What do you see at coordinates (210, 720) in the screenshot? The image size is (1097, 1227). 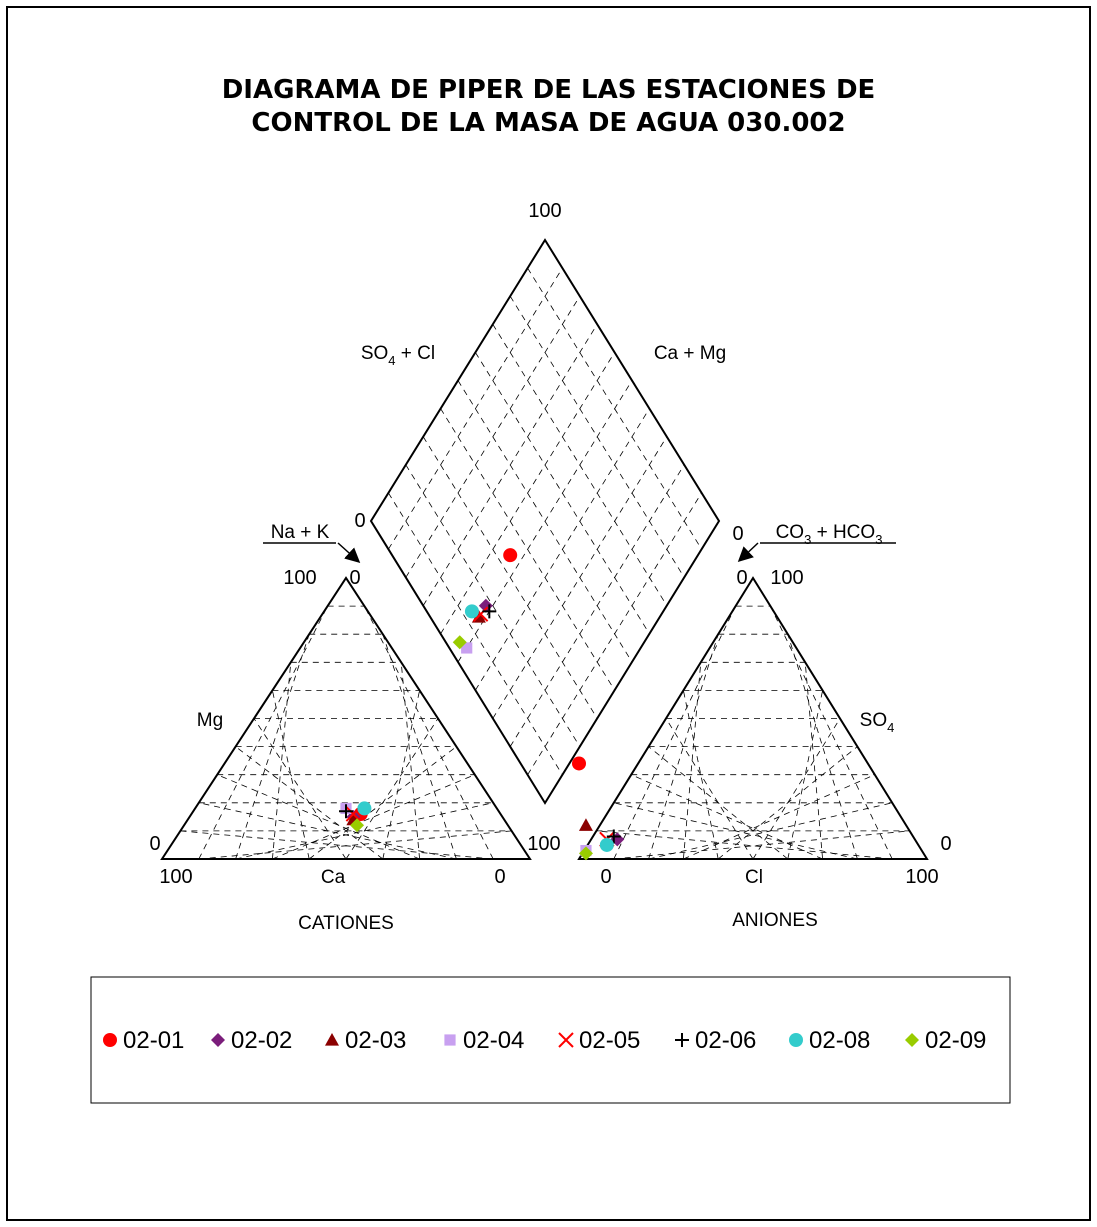 I see `cation-left-label: Mg` at bounding box center [210, 720].